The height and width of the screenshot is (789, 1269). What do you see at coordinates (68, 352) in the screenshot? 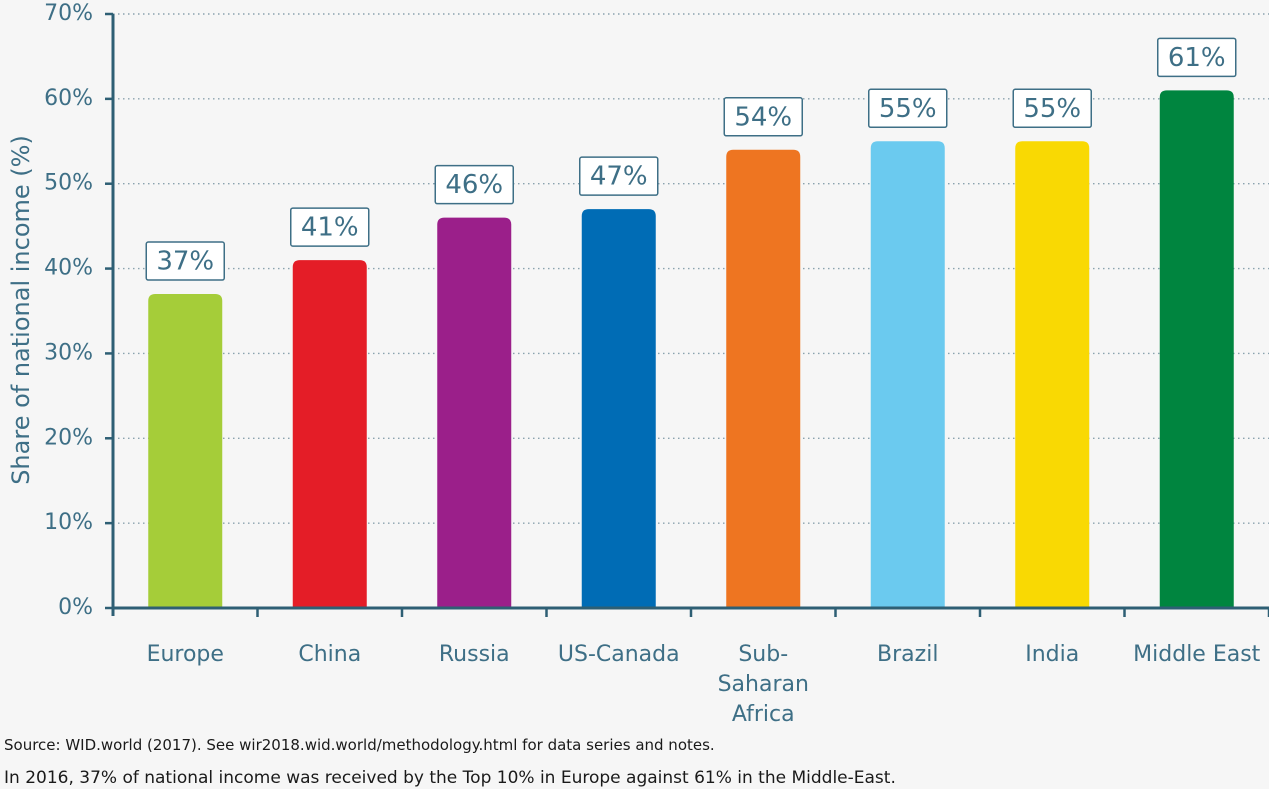
I see `y-tick-label: 30%` at bounding box center [68, 352].